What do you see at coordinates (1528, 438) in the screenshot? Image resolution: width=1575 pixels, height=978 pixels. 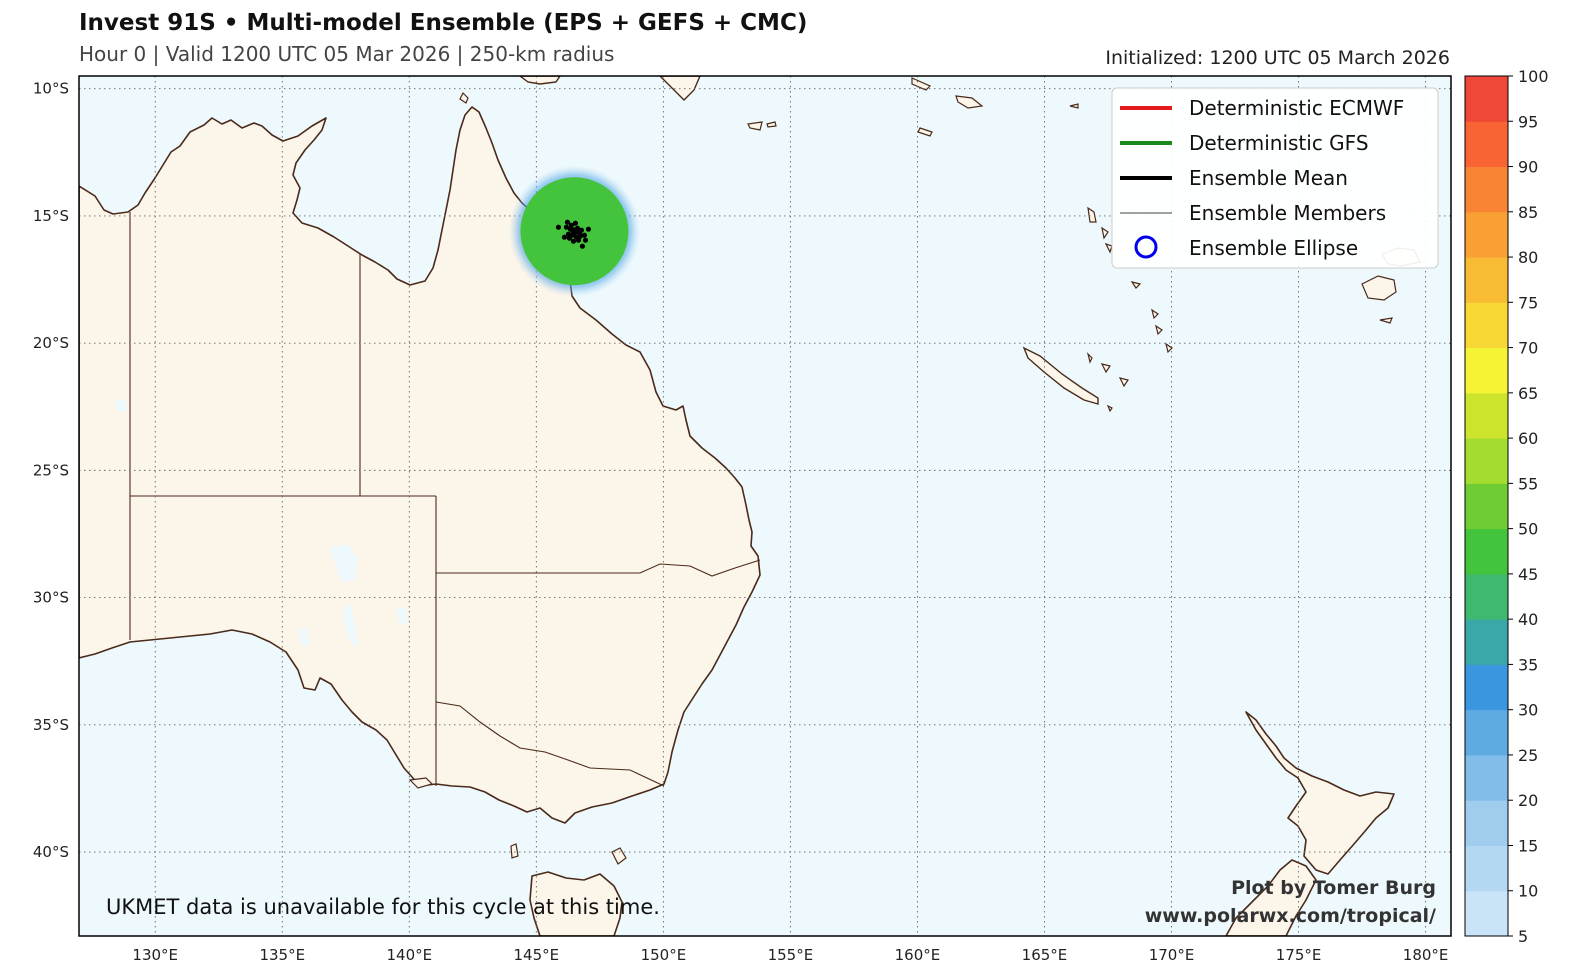 I see `colorbar-tick-label: 60` at bounding box center [1528, 438].